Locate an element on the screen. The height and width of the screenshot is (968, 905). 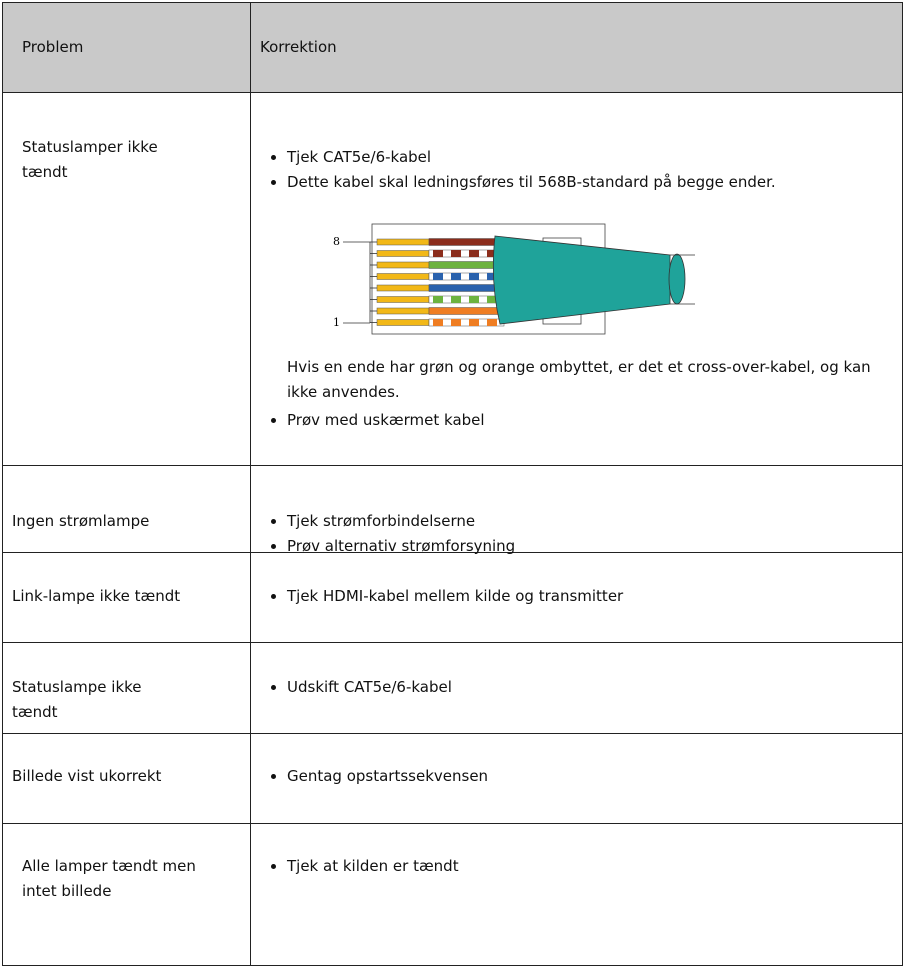
rj45-diagram: 8 1 is located at coordinates (514, 279).